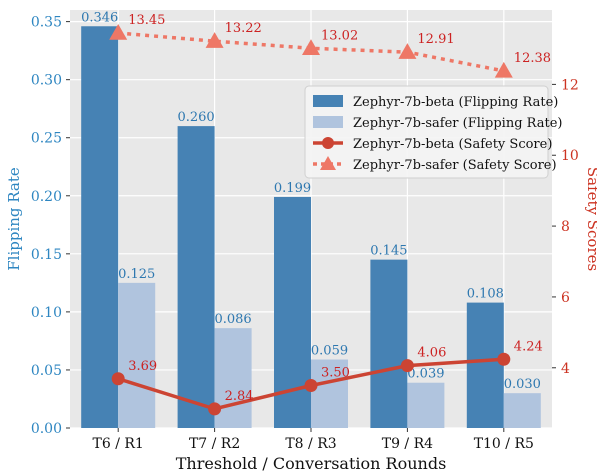 This screenshot has height=475, width=597. What do you see at coordinates (388, 251) in the screenshot?
I see `bar-value-label: 0.145` at bounding box center [388, 251].